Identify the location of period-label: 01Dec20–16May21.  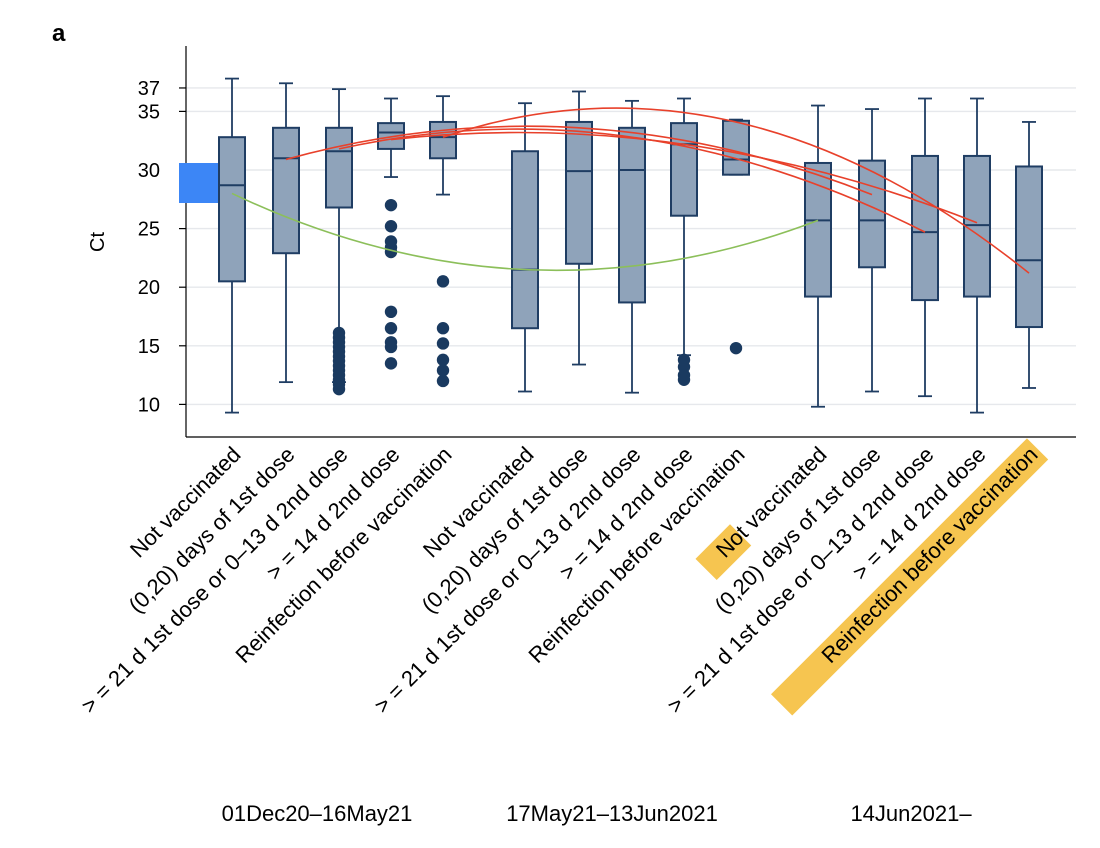
(317, 813).